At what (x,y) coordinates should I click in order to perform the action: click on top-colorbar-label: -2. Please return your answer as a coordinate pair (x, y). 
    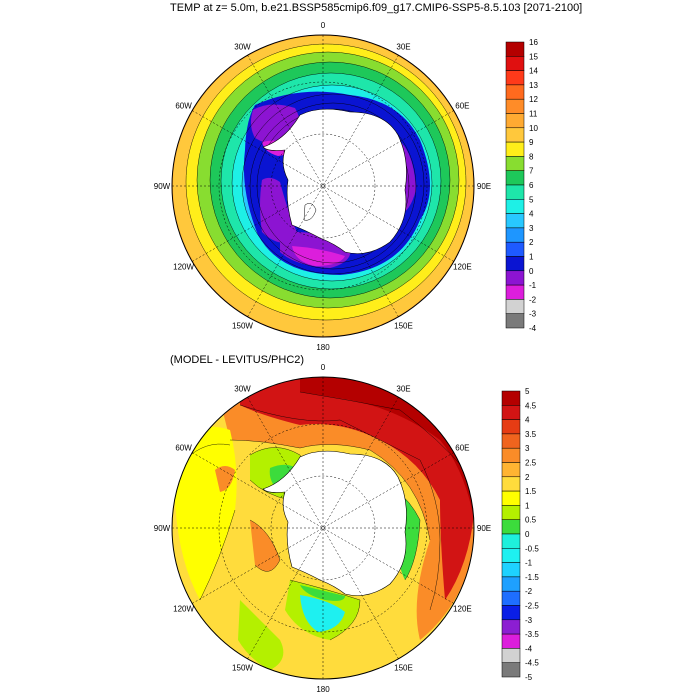
    Looking at the image, I should click on (533, 299).